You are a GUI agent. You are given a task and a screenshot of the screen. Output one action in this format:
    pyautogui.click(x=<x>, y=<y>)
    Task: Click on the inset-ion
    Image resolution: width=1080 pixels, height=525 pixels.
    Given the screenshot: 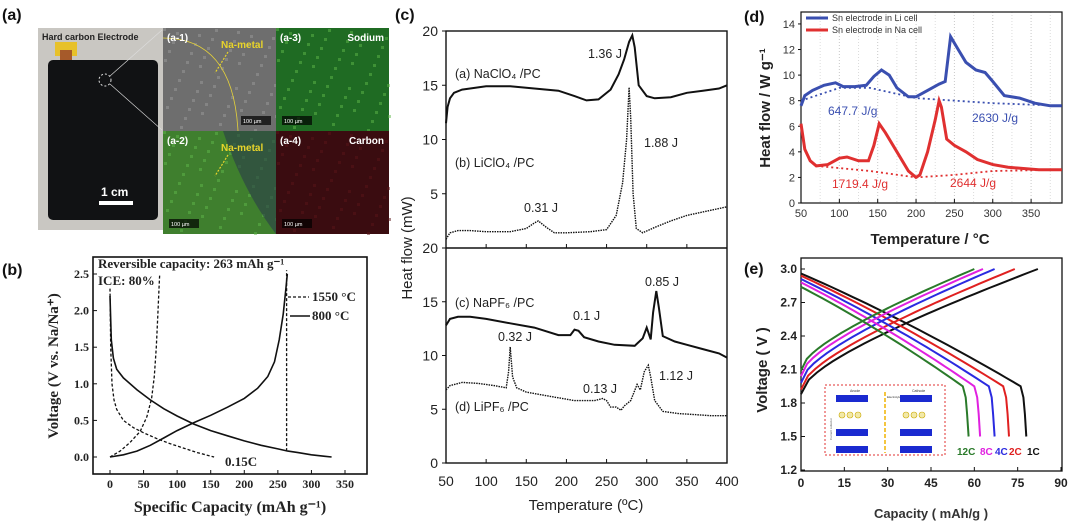 What is the action you would take?
    pyautogui.click(x=906, y=415)
    